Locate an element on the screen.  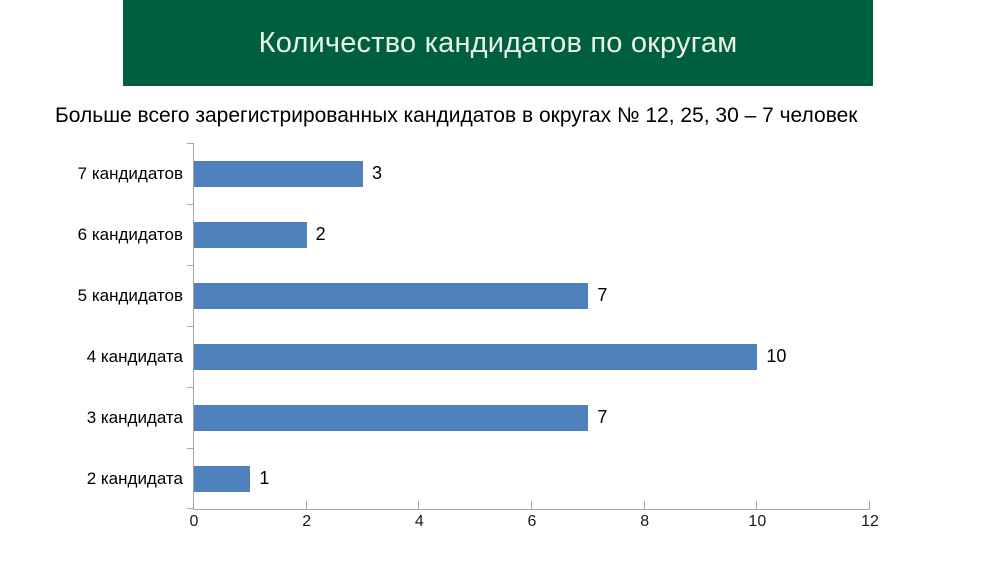
x-tick-label: 10 is located at coordinates (757, 521).